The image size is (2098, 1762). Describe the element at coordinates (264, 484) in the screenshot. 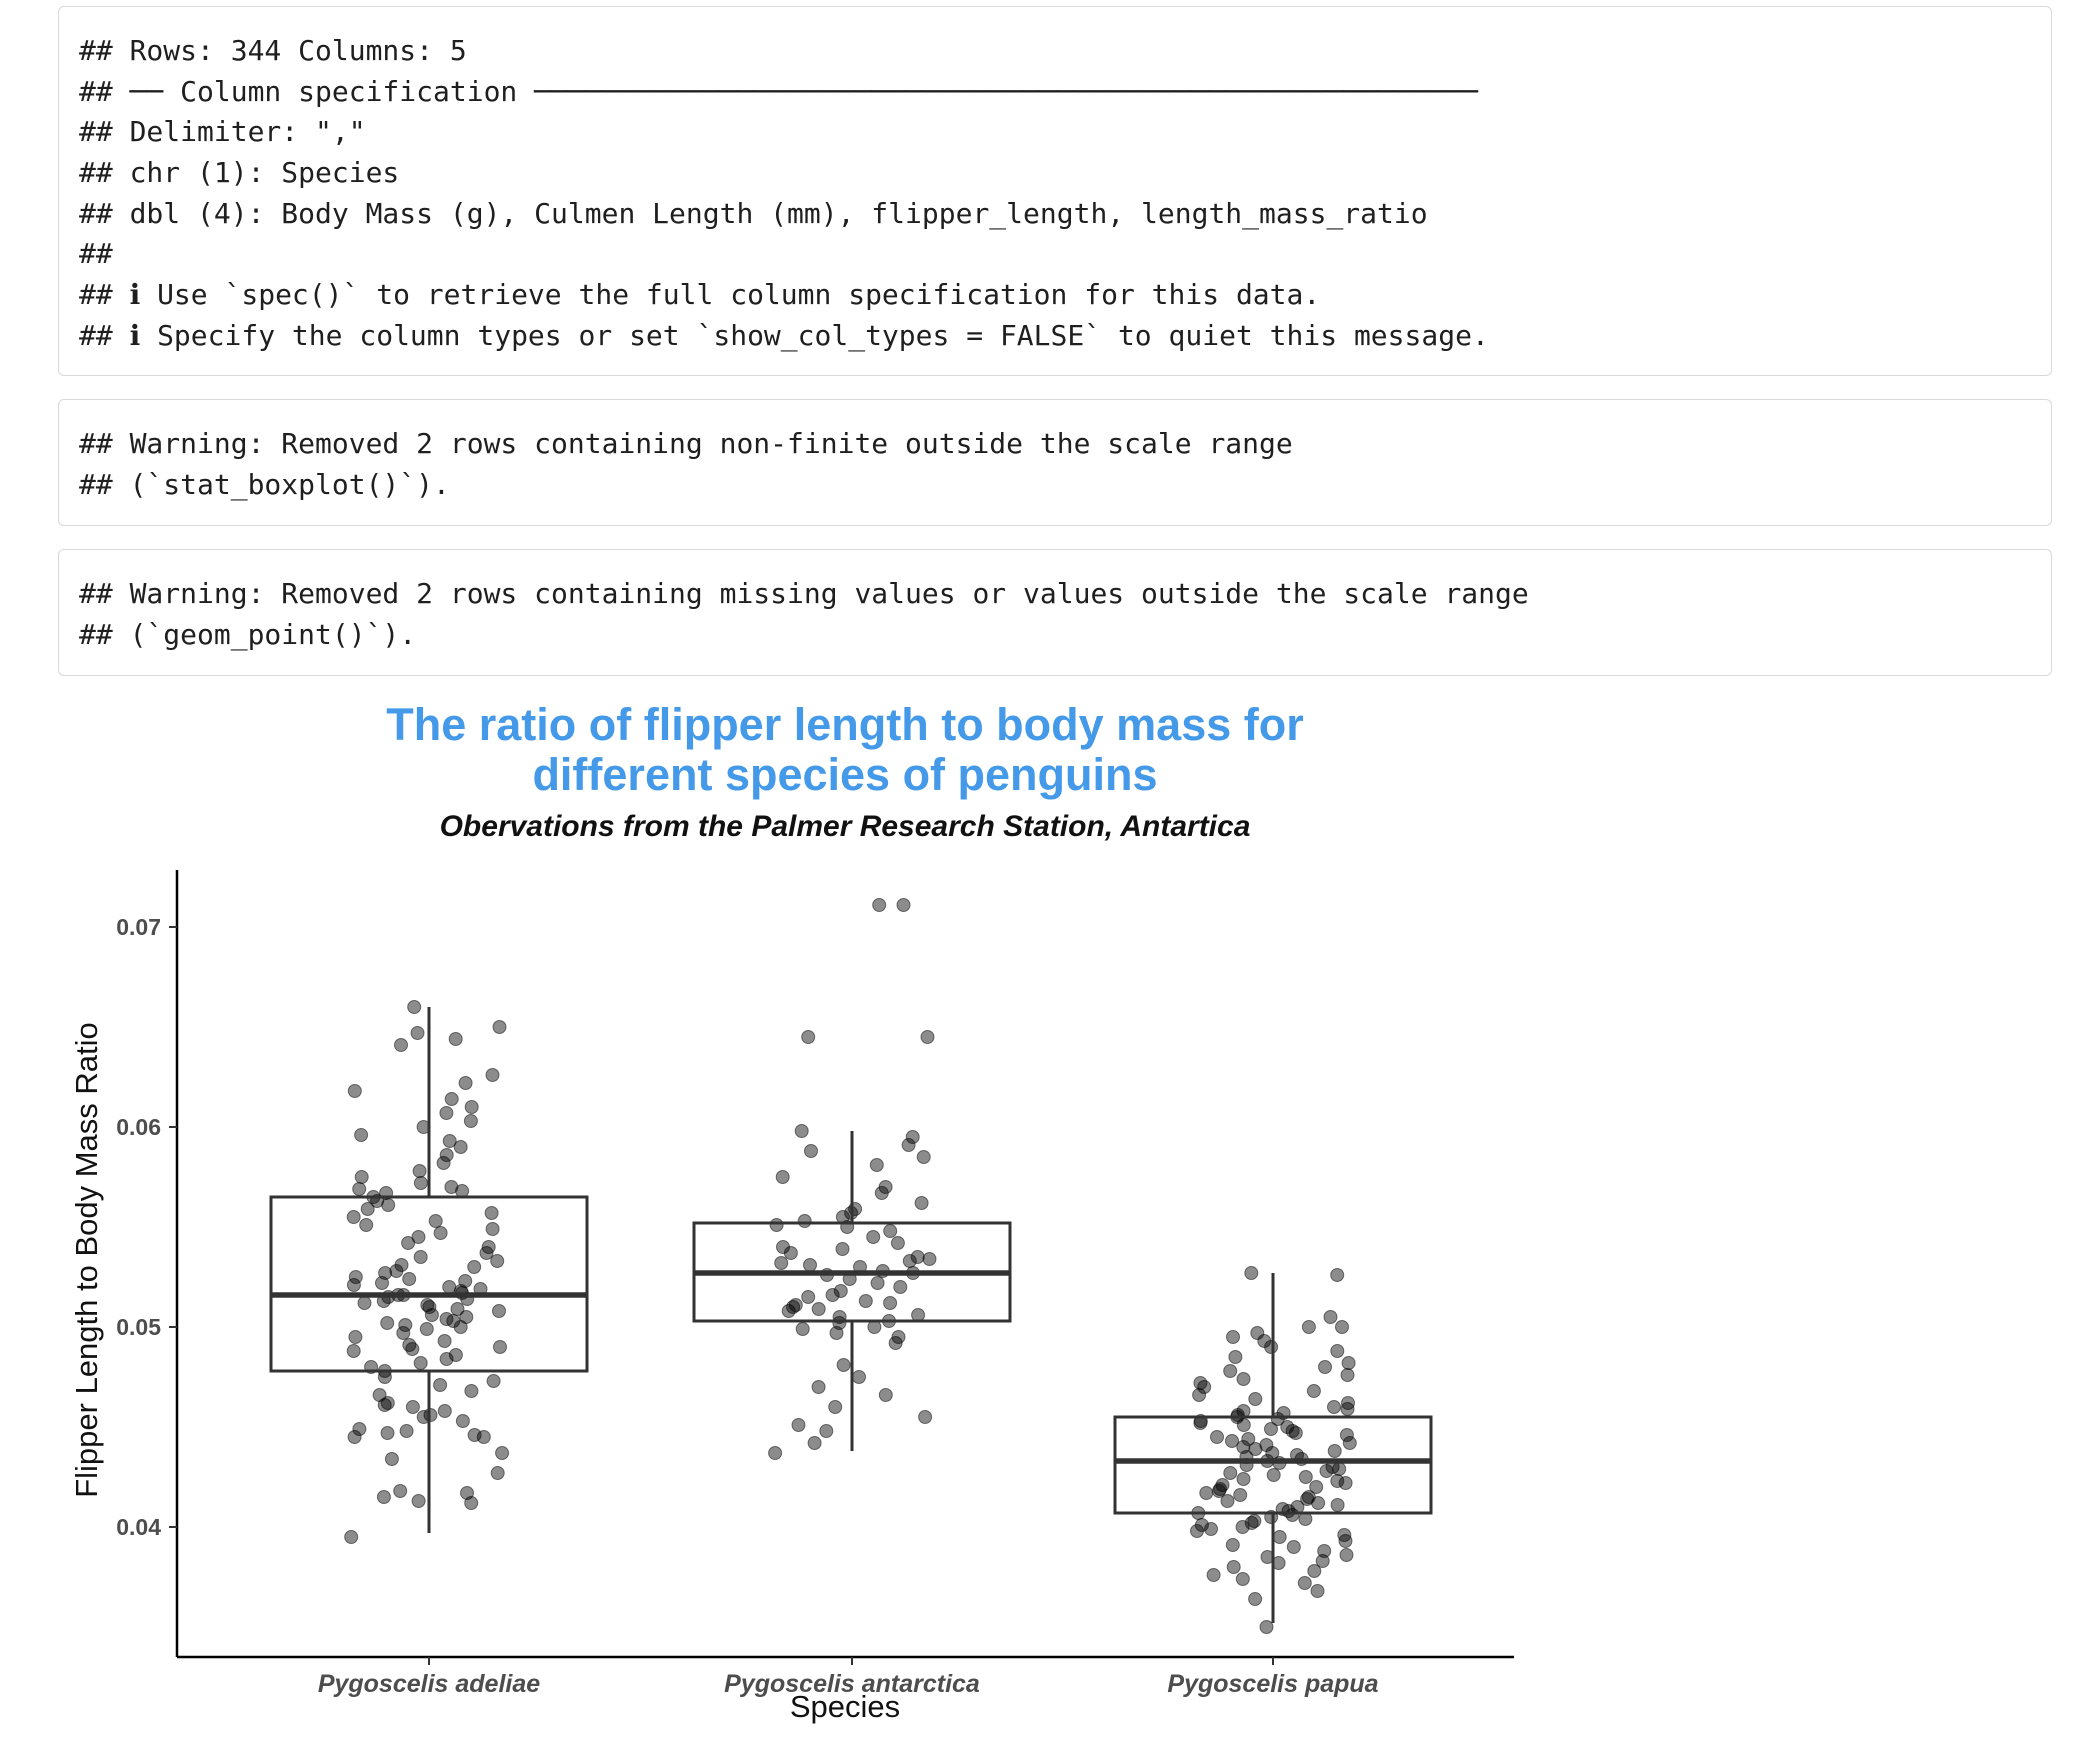

I see `console-line: ## (`stat_boxplot()`).` at that location.